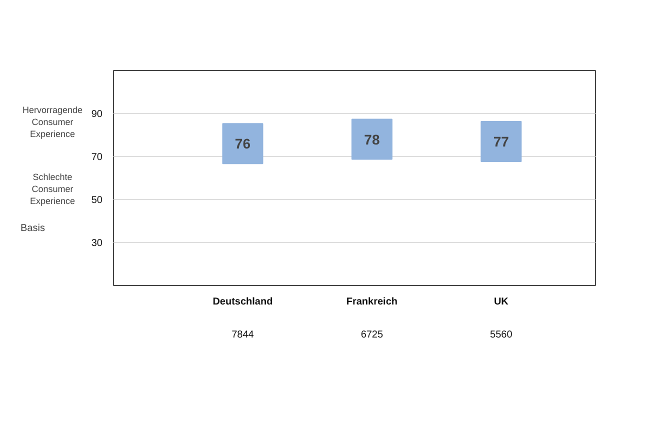  What do you see at coordinates (97, 157) in the screenshot?
I see `y-tick-label: 70` at bounding box center [97, 157].